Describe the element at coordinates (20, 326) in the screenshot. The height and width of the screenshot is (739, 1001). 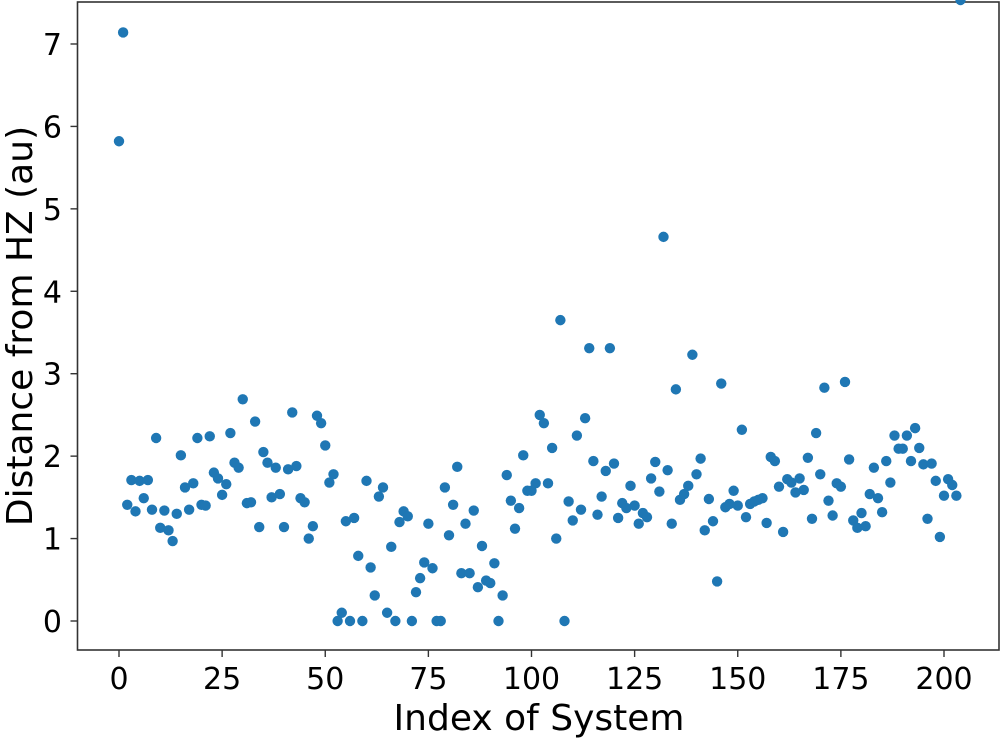
I see `y-axis-label: Distance from HZ (au)` at that location.